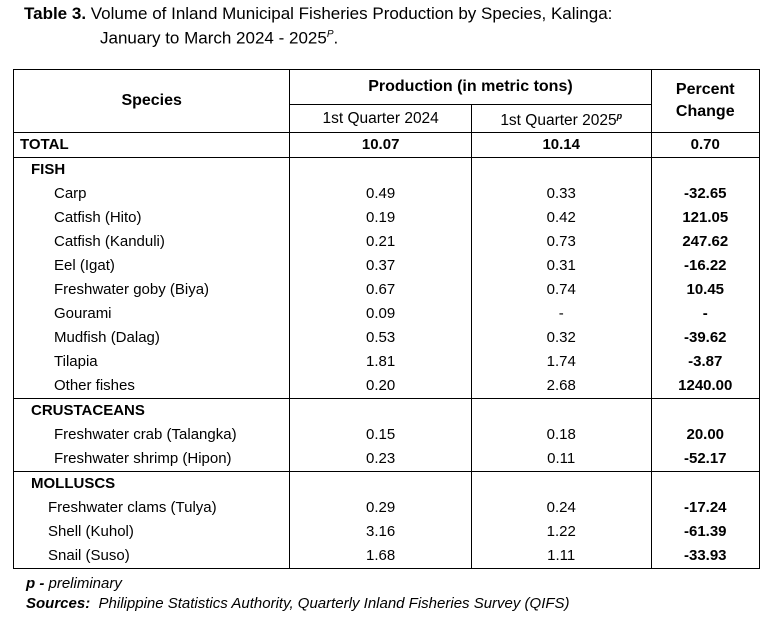 The width and height of the screenshot is (769, 617). I want to click on species-name: Eel (Igat), so click(151, 266).